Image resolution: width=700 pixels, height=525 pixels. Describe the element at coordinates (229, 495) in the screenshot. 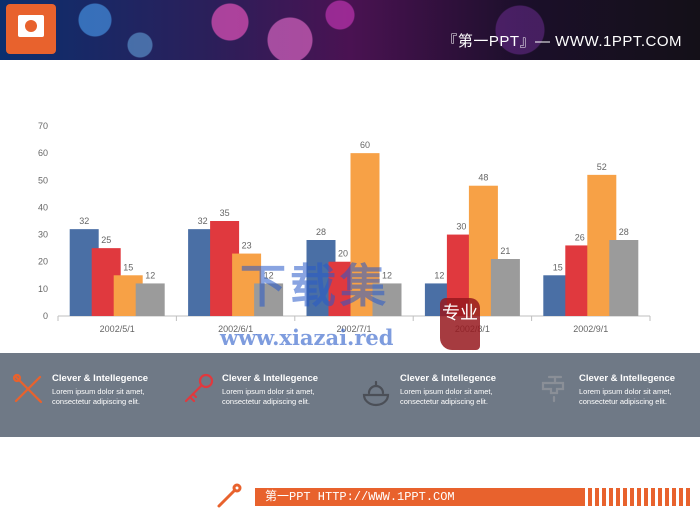

I see `pencil-logo-icon` at that location.